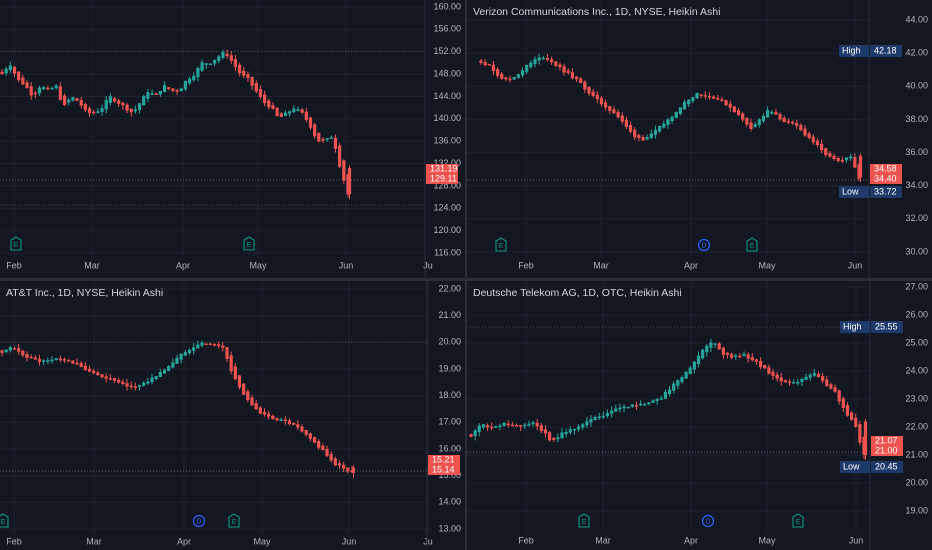  Describe the element at coordinates (447, 6) in the screenshot. I see `y-tick-label: 160.00` at that location.